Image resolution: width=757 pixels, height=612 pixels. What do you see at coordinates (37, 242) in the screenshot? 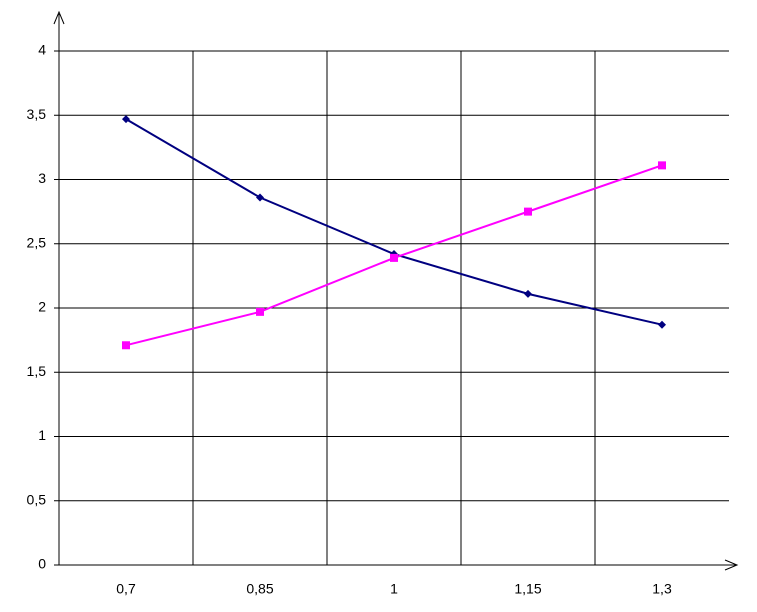
I see `y-tick-label: 2,5` at bounding box center [37, 242].